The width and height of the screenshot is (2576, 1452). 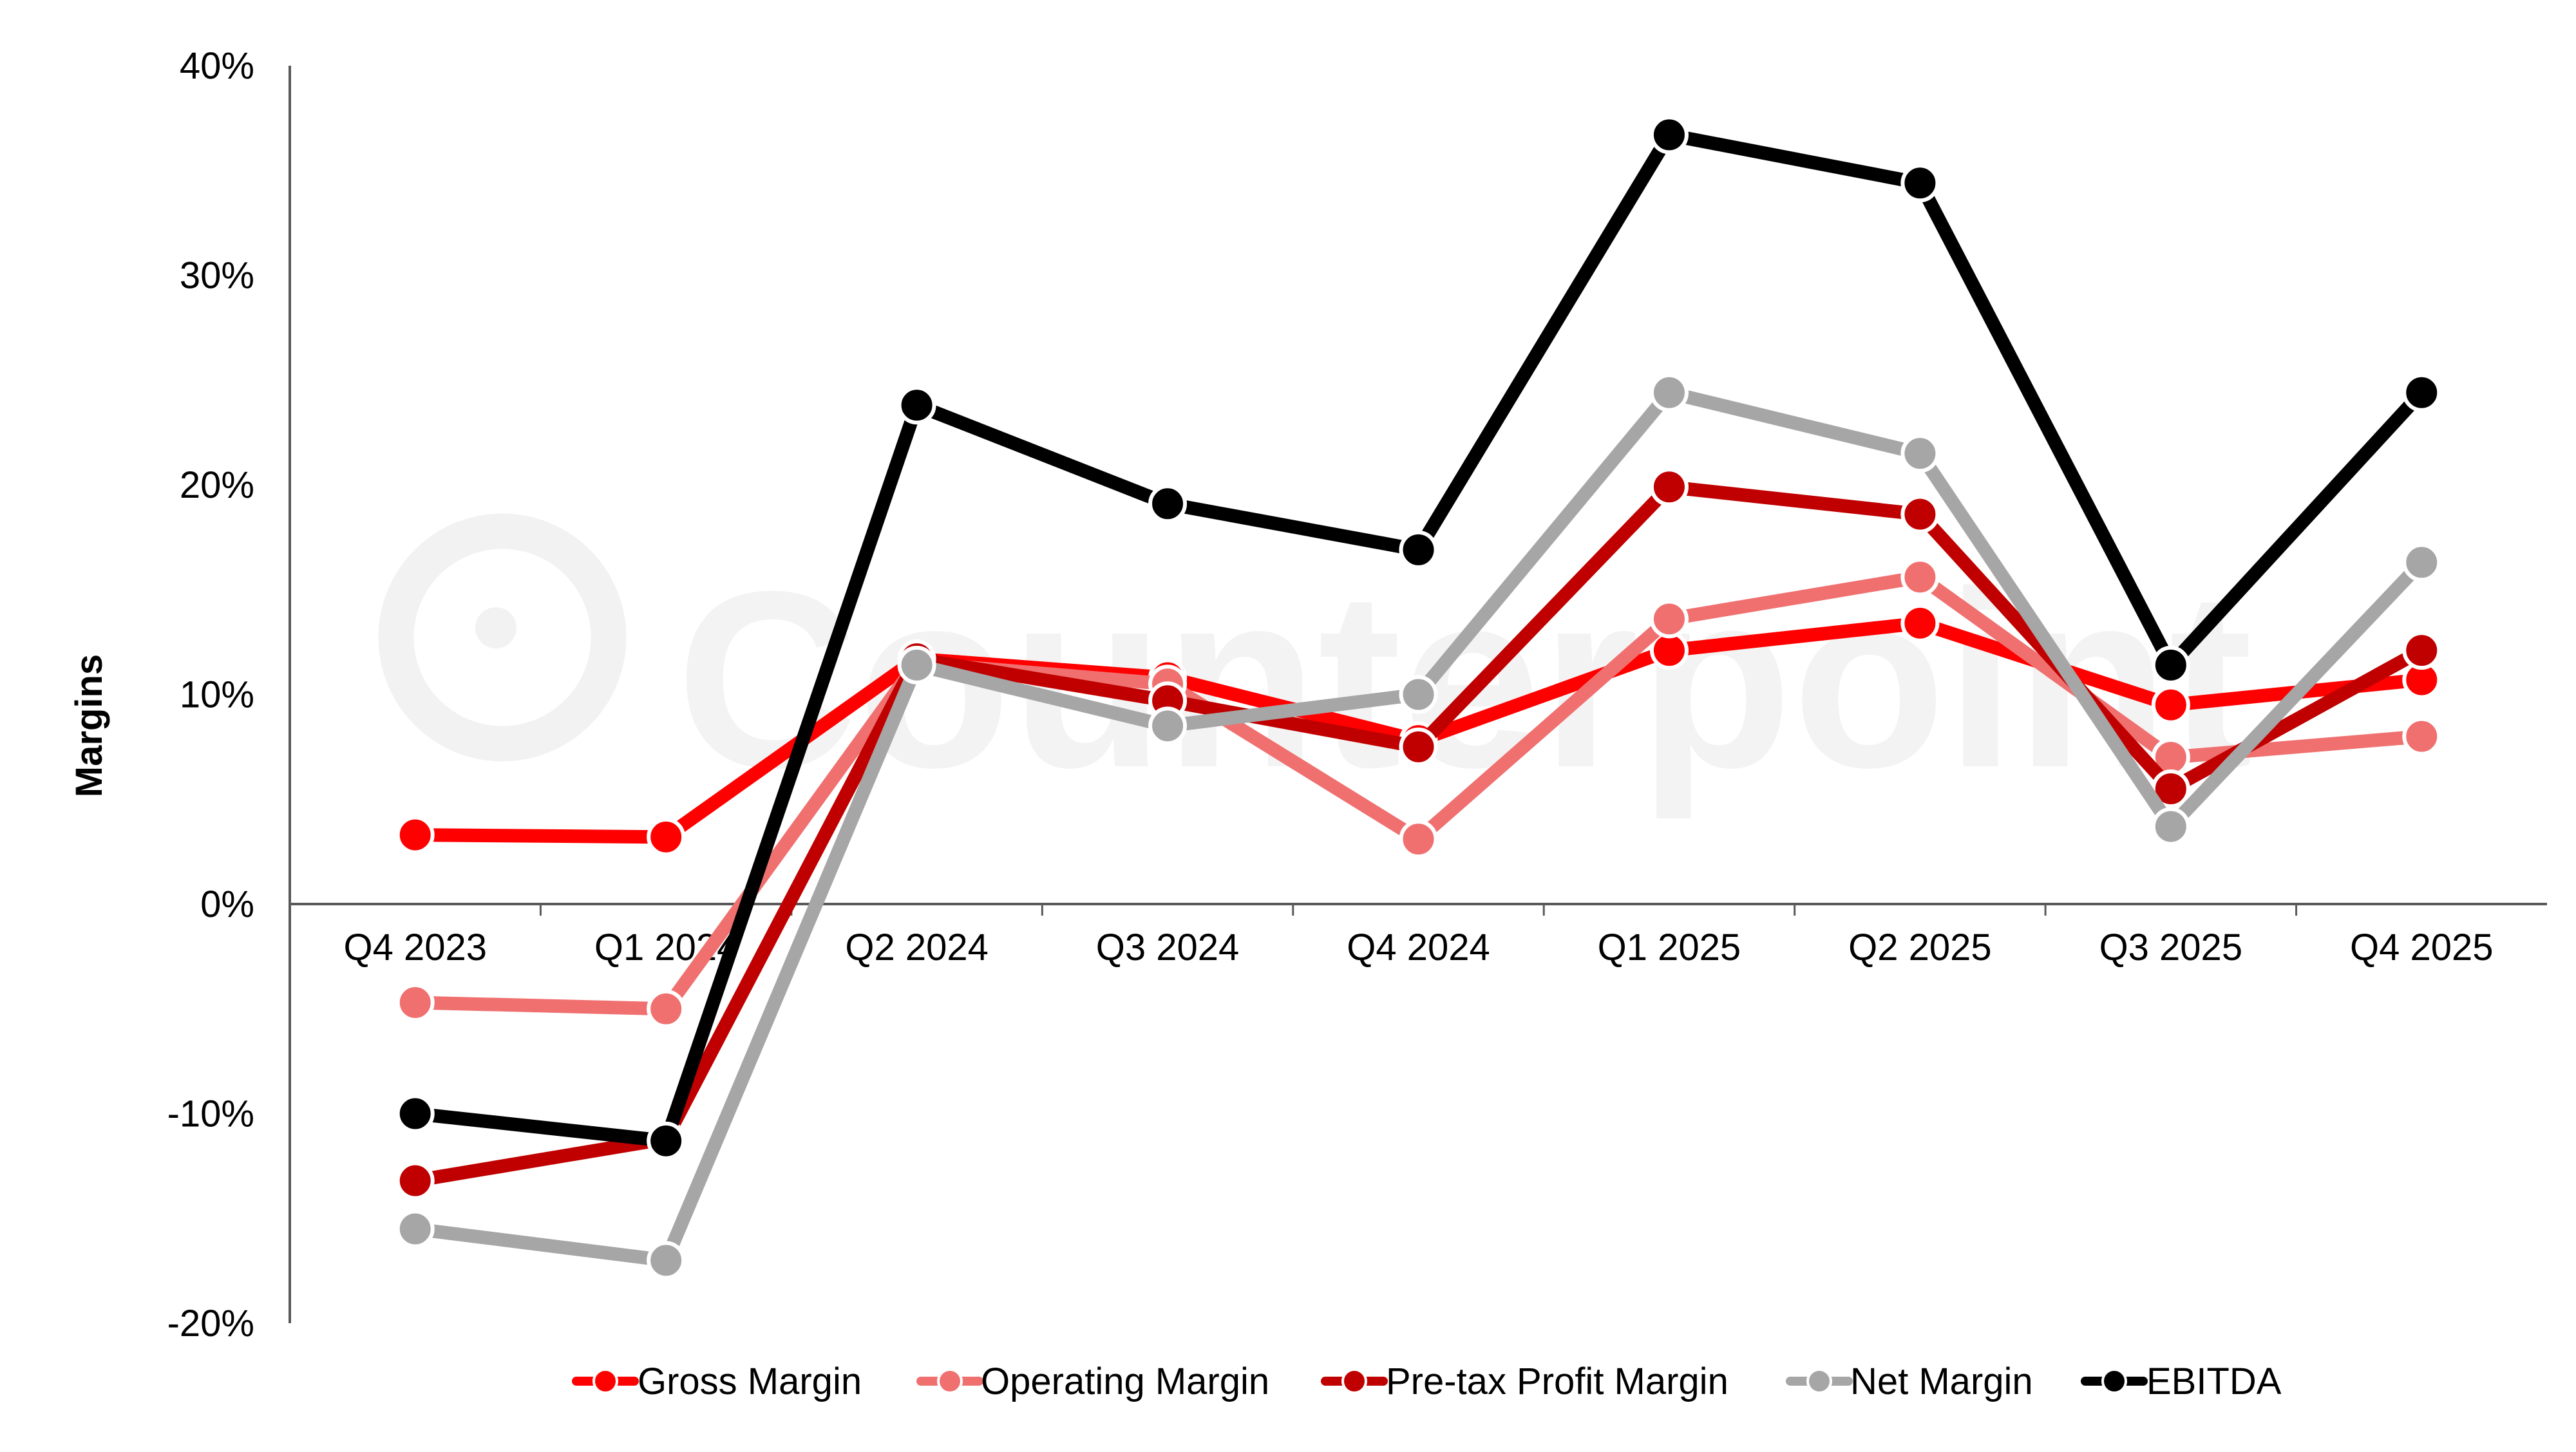 What do you see at coordinates (1557, 1381) in the screenshot?
I see `legend-label: Pre-tax Profit Margin` at bounding box center [1557, 1381].